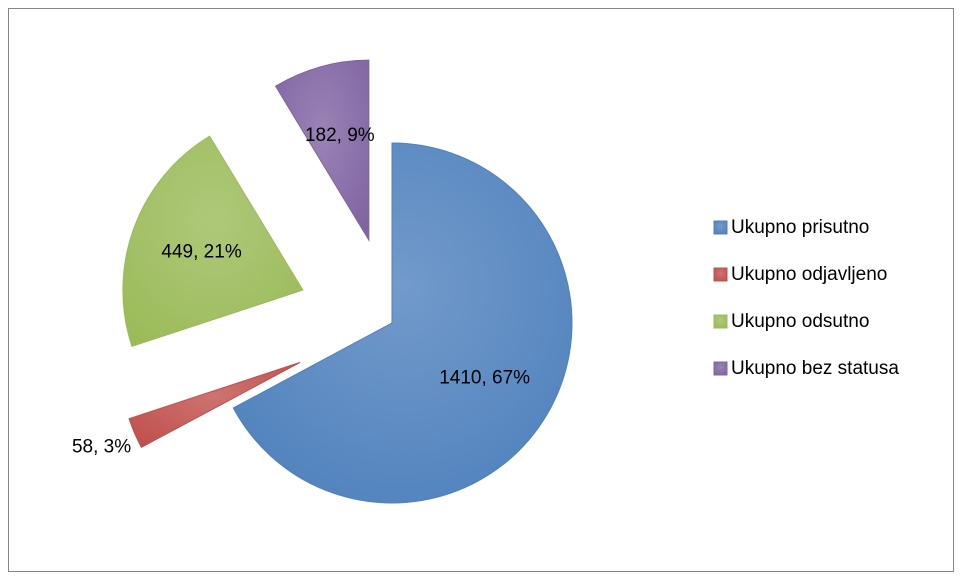  What do you see at coordinates (815, 368) in the screenshot?
I see `legend-label: Ukupno bez statusa` at bounding box center [815, 368].